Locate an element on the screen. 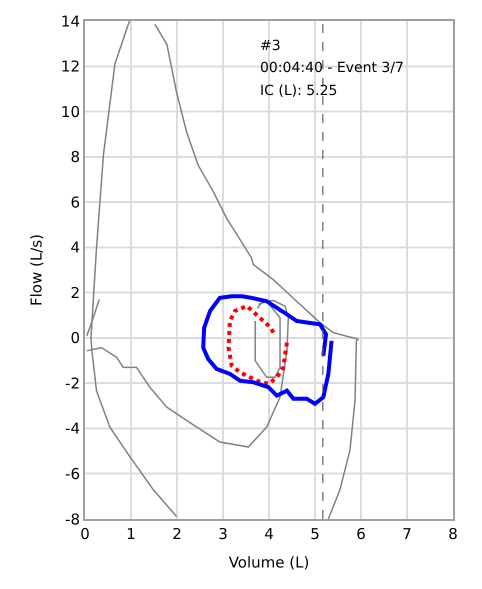 Image resolution: width=482 pixels, height=589 pixels. x-tick-label: 7 is located at coordinates (407, 534).